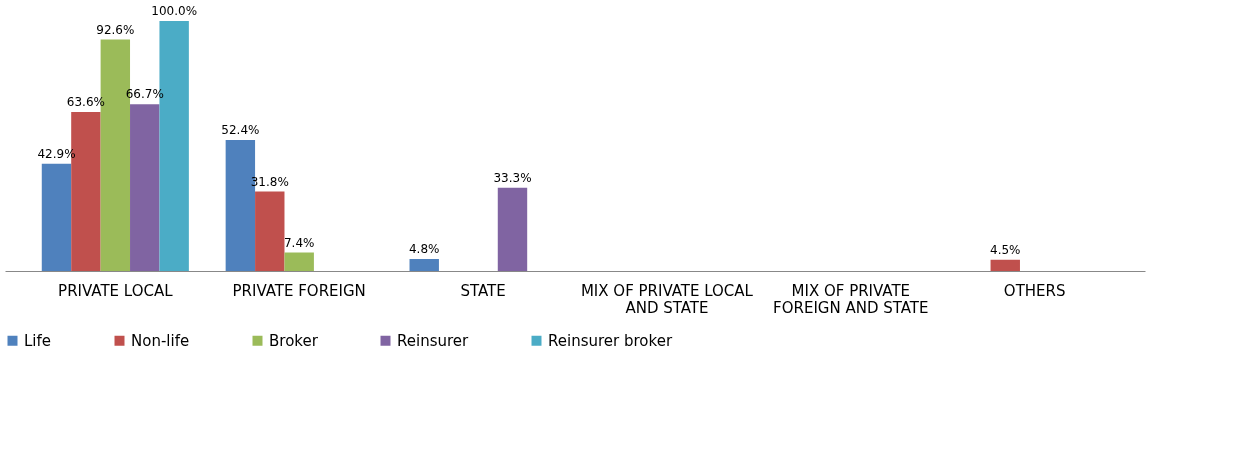 The width and height of the screenshot is (1249, 456). Describe the element at coordinates (38, 340) in the screenshot. I see `legend-label: Life` at that location.